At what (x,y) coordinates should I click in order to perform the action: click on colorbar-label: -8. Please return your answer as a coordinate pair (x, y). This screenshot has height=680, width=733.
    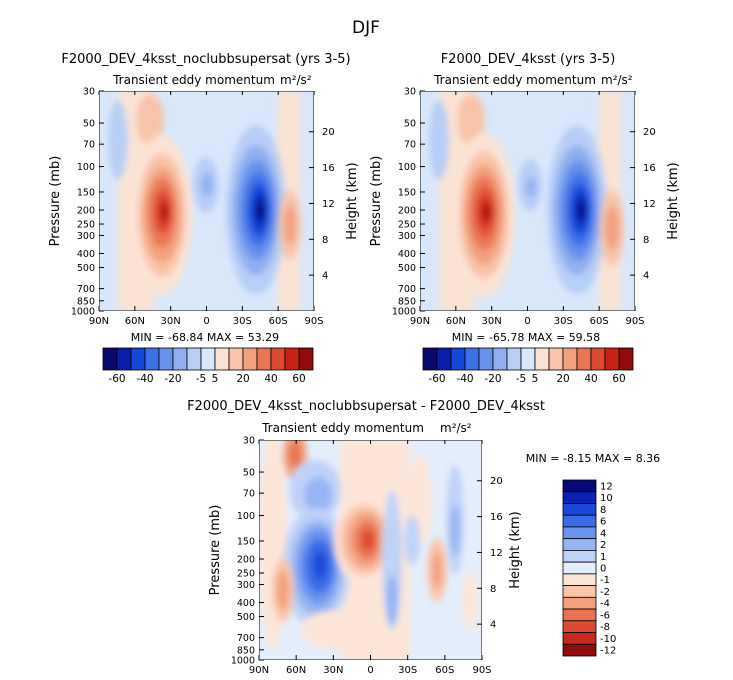
    Looking at the image, I should click on (605, 627).